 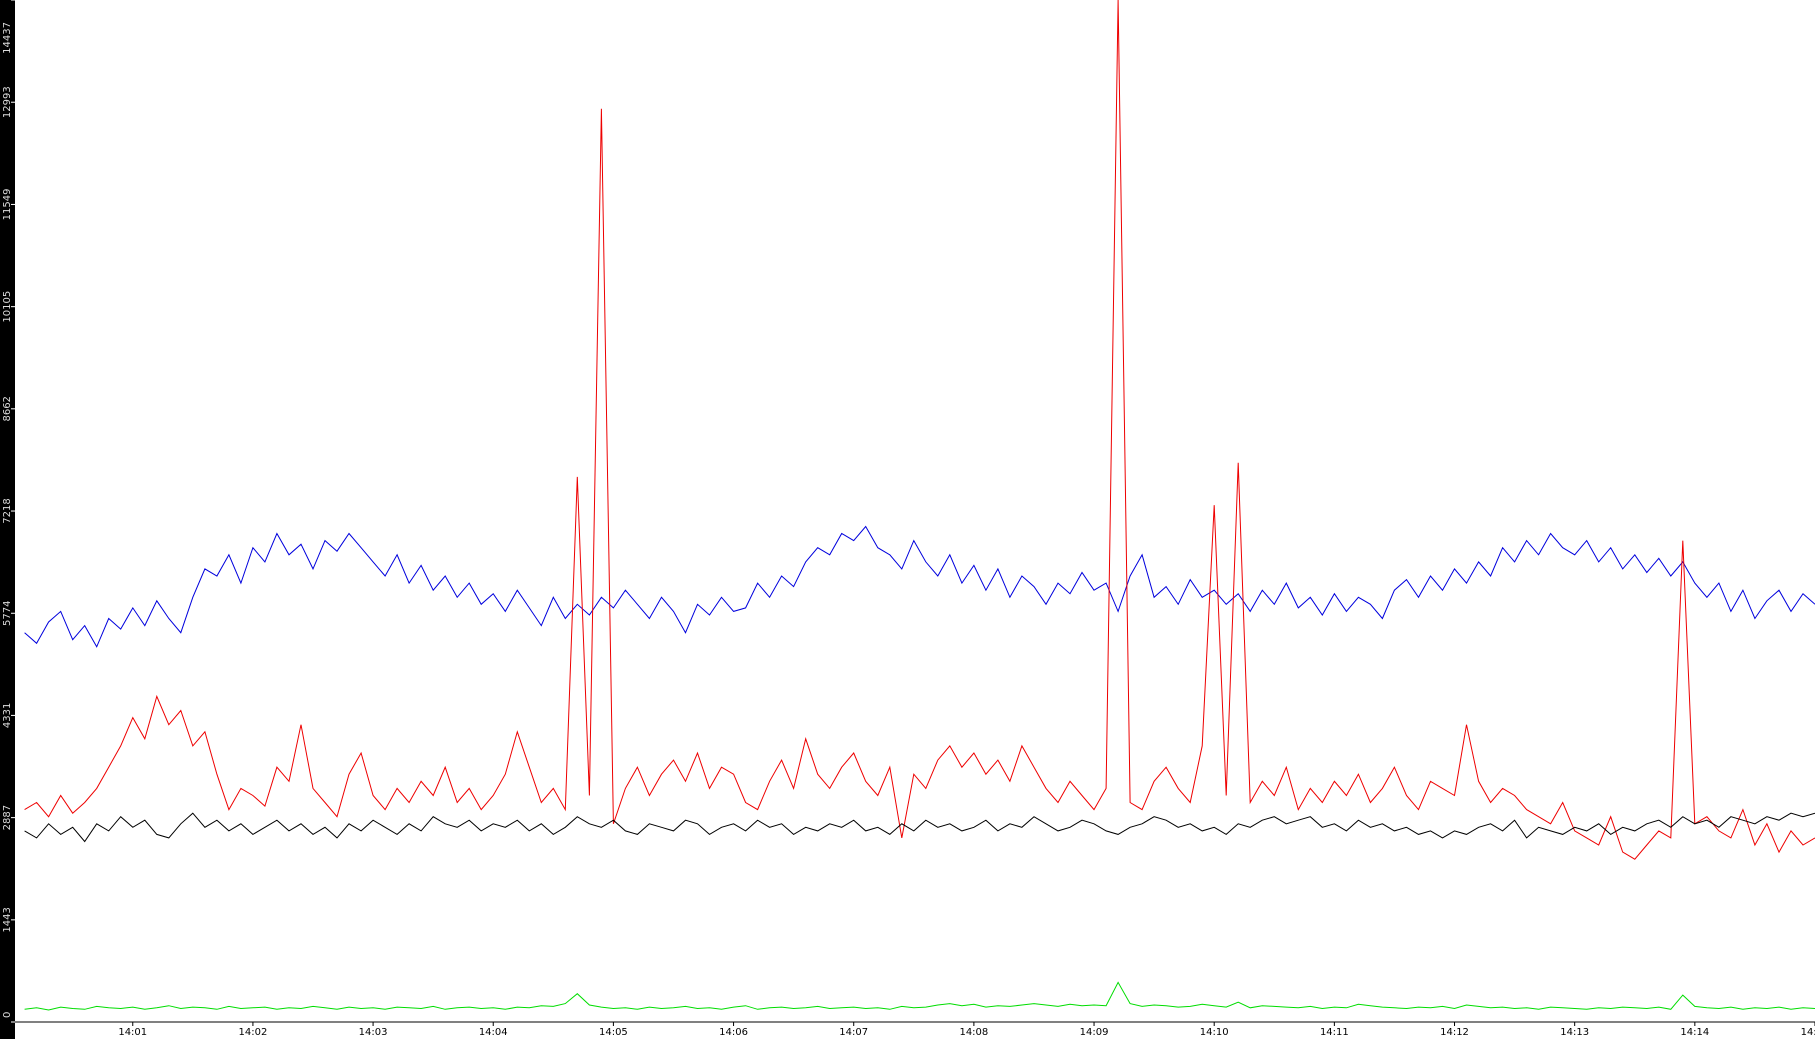 What do you see at coordinates (1094, 1032) in the screenshot?
I see `x-tick-label: 14:09` at bounding box center [1094, 1032].